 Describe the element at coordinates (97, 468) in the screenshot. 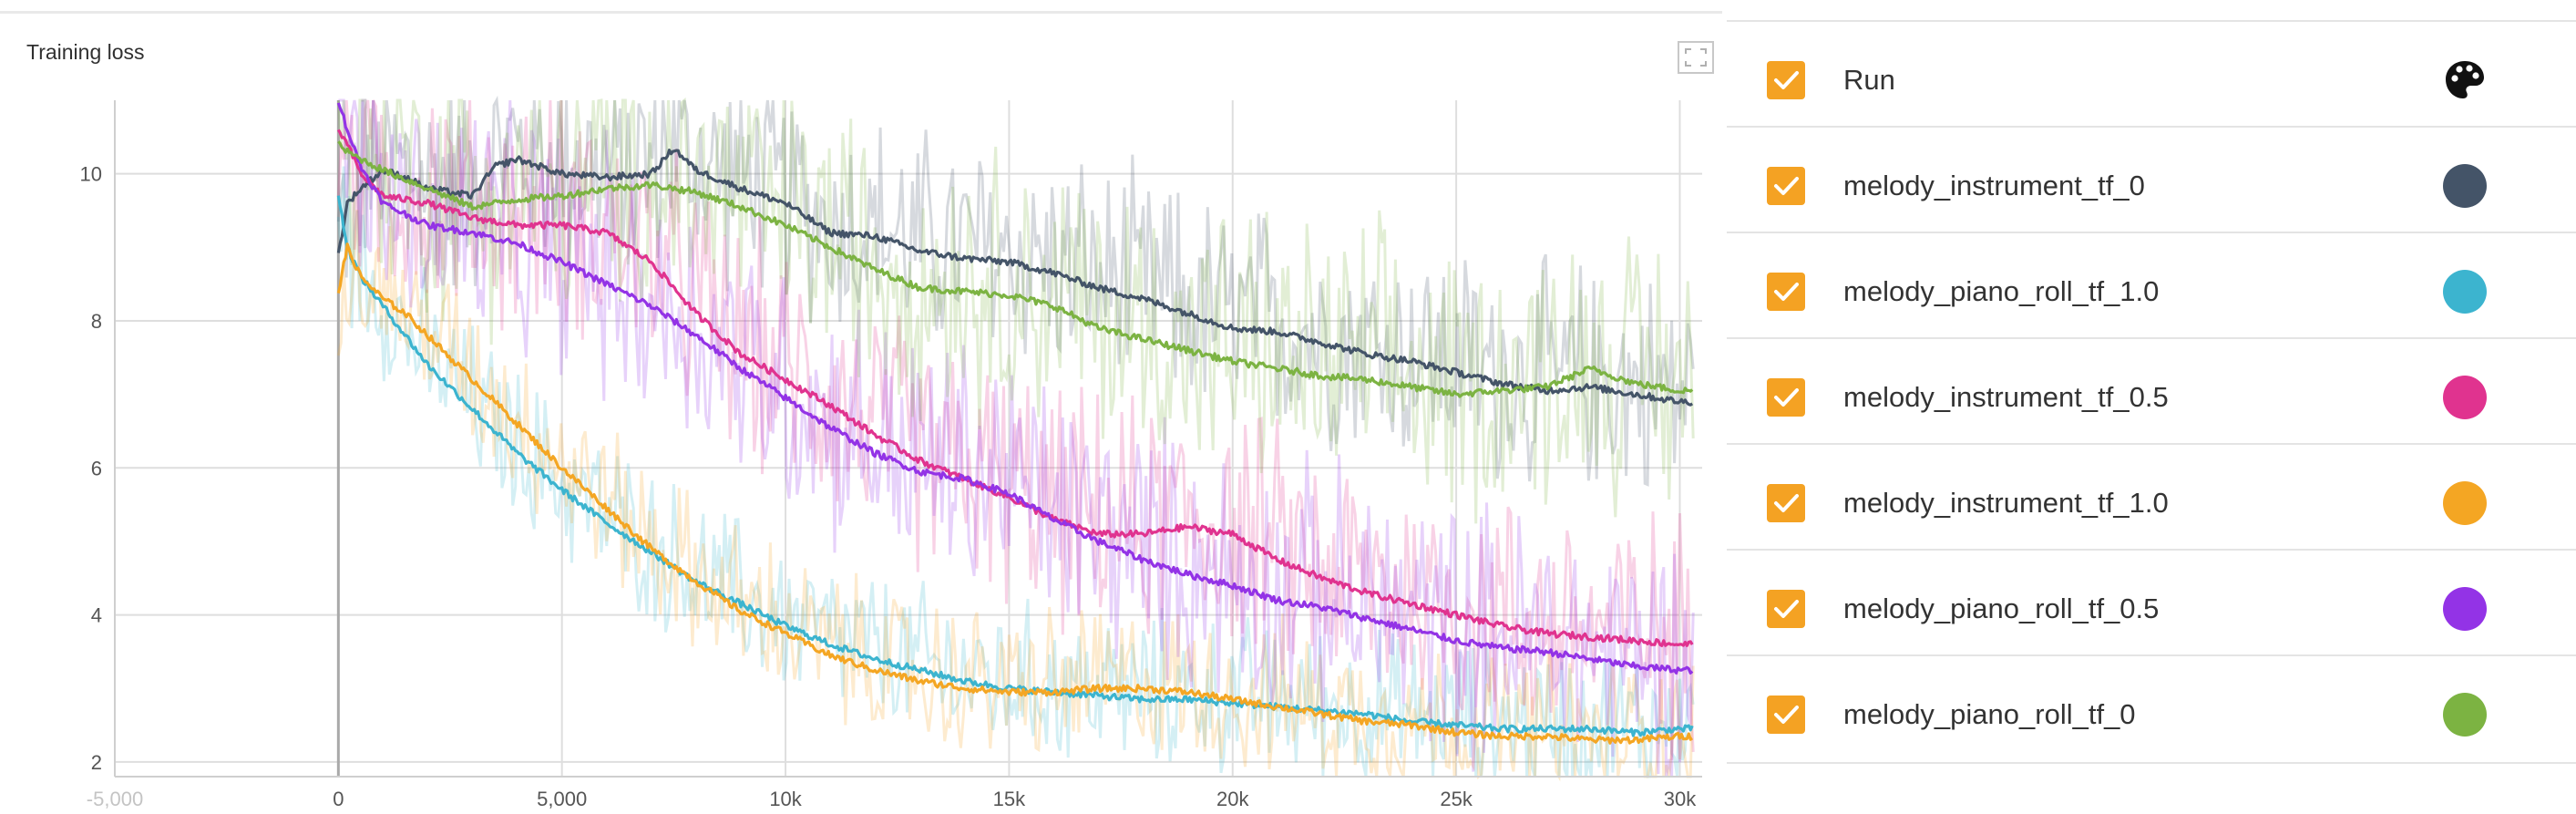

I see `y-tick-label: 6` at that location.